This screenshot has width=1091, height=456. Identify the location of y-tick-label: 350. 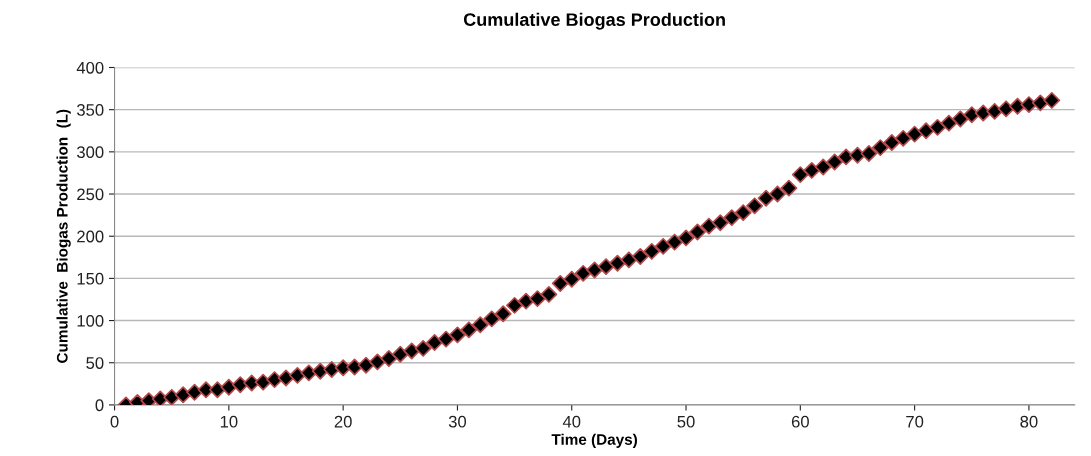
(90, 110).